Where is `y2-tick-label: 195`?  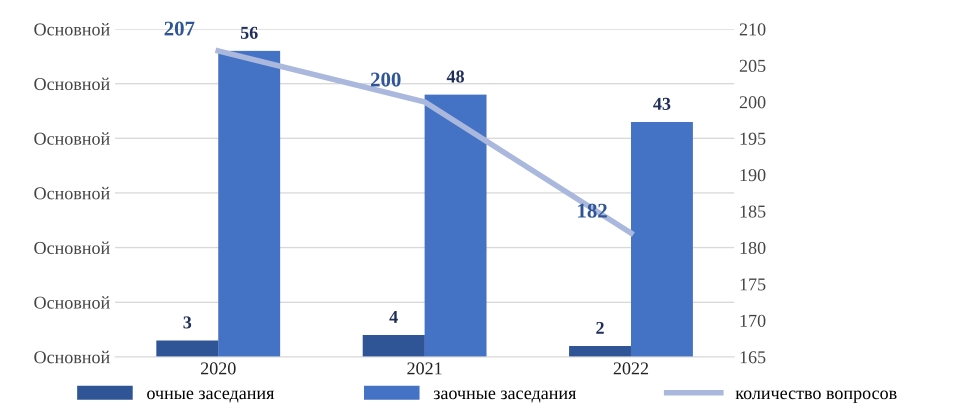 y2-tick-label: 195 is located at coordinates (753, 138).